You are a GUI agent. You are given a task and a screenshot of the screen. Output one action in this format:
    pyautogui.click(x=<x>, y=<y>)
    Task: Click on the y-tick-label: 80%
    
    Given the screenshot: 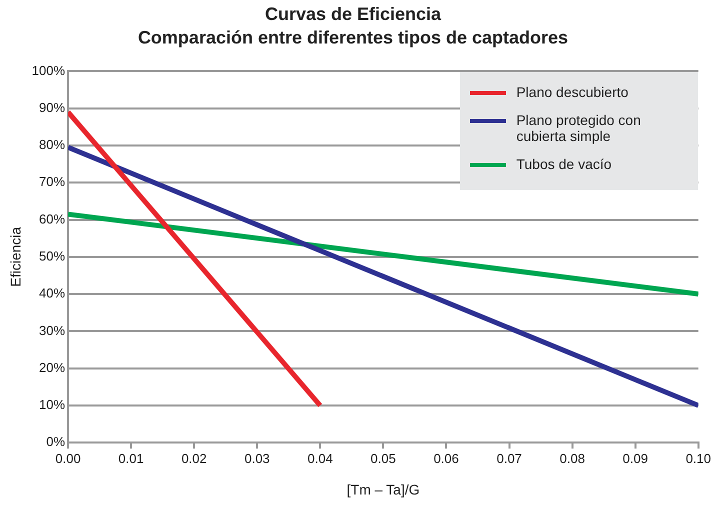 What is the action you would take?
    pyautogui.click(x=52, y=144)
    